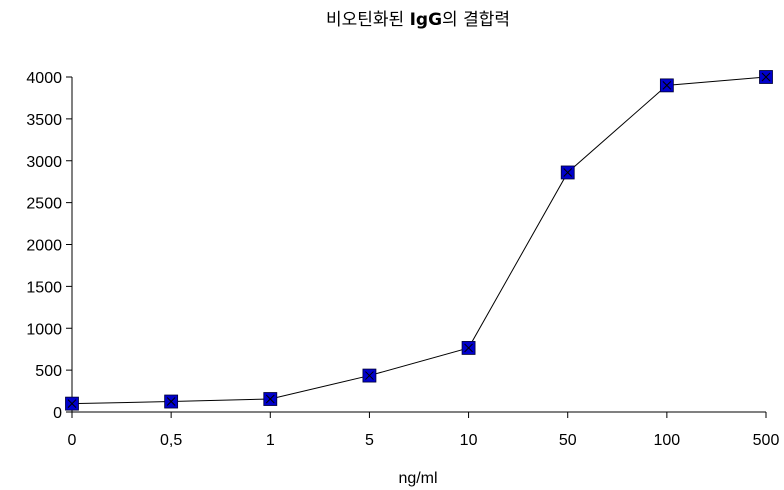 This screenshot has height=490, width=784. I want to click on x-axis: 0 0,5 1 5 10 50 100 500, so click(424, 430).